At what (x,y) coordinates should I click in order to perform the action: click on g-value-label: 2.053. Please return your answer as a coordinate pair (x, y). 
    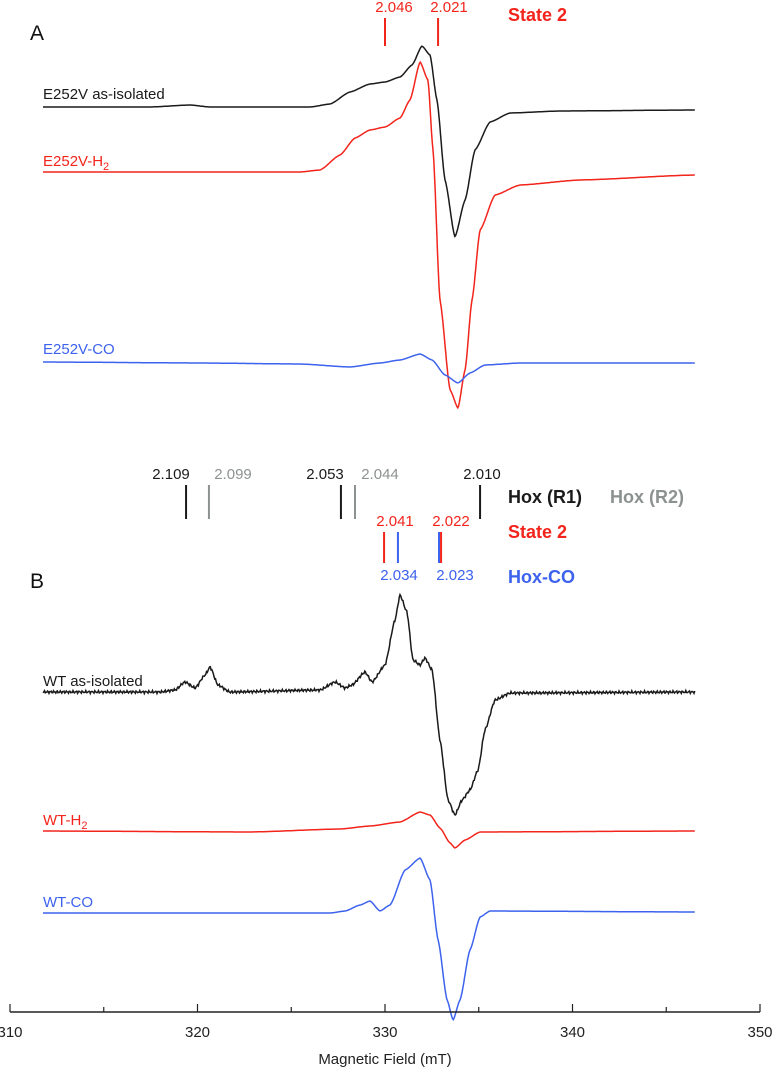
    Looking at the image, I should click on (325, 474).